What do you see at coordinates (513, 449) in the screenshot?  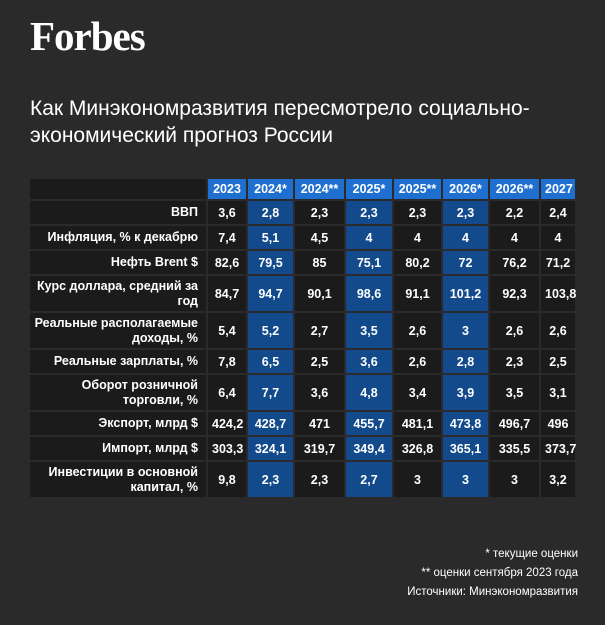 I see `table-cell: 335,5` at bounding box center [513, 449].